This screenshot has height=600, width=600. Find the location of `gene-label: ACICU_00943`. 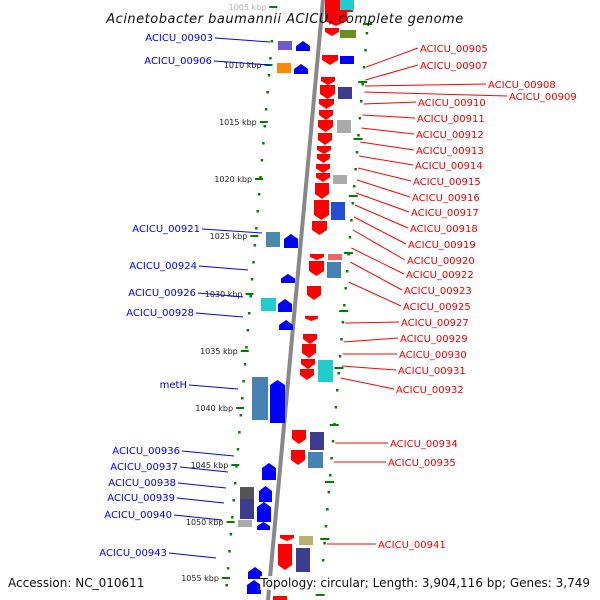

gene-label: ACICU_00943 is located at coordinates (133, 553).